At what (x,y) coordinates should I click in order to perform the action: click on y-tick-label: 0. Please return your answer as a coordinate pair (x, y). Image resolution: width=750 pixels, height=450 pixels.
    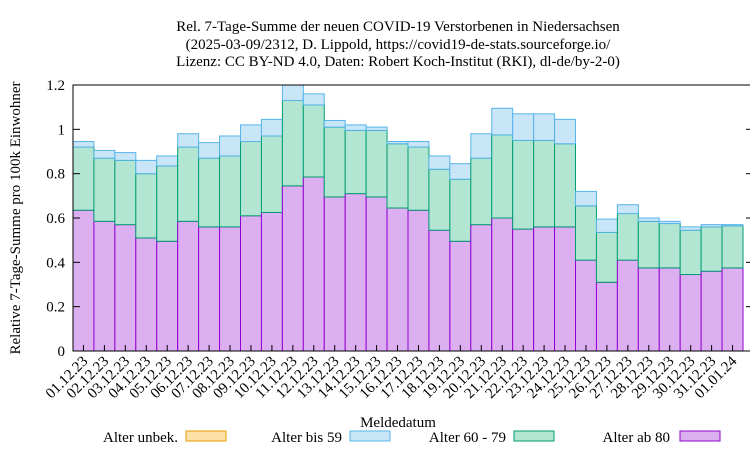
    Looking at the image, I should click on (62, 352).